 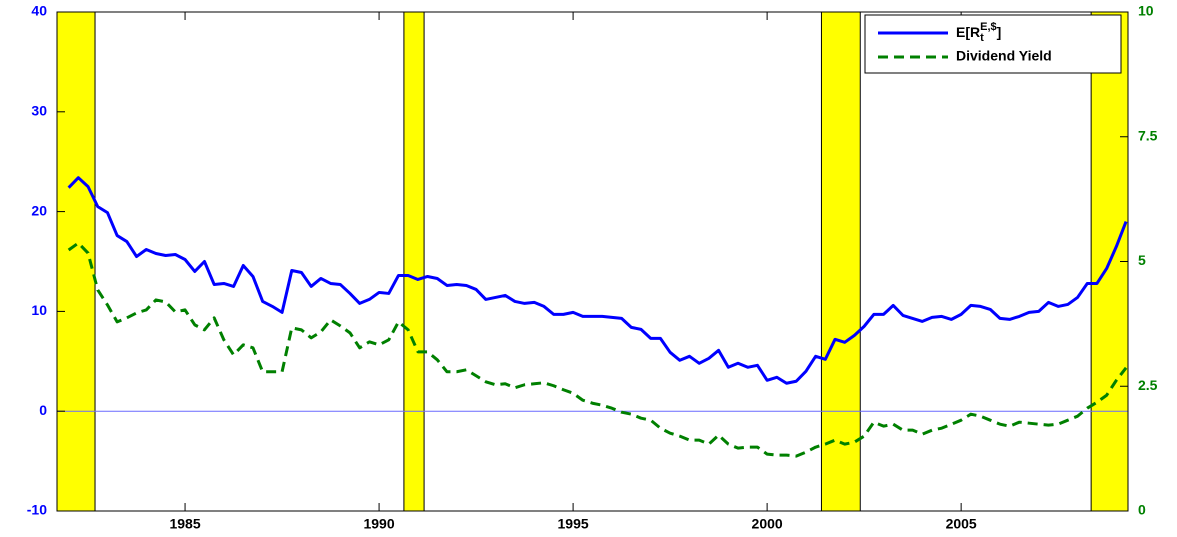 What do you see at coordinates (43, 410) in the screenshot?
I see `y-tick-label: 0` at bounding box center [43, 410].